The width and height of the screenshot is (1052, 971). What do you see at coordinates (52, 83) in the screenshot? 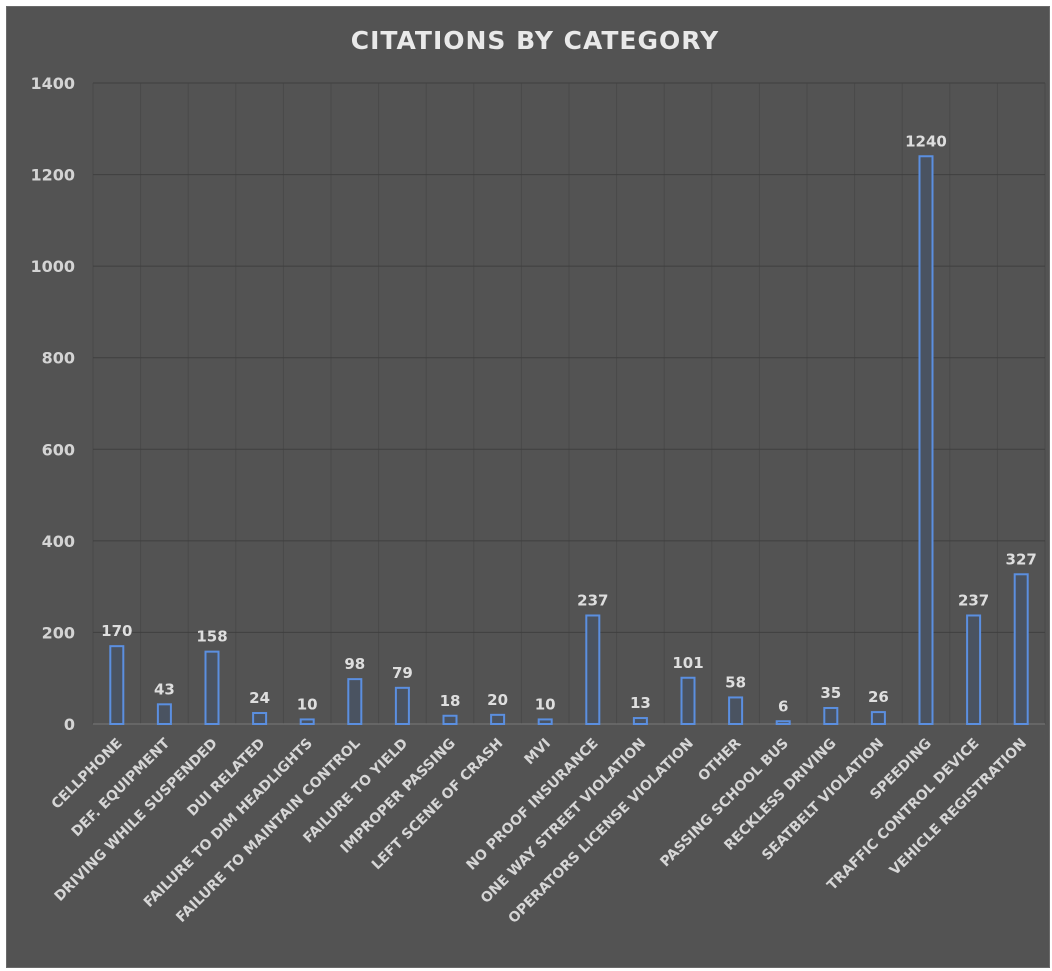
I see `y-tick-label: 1400` at bounding box center [52, 83].